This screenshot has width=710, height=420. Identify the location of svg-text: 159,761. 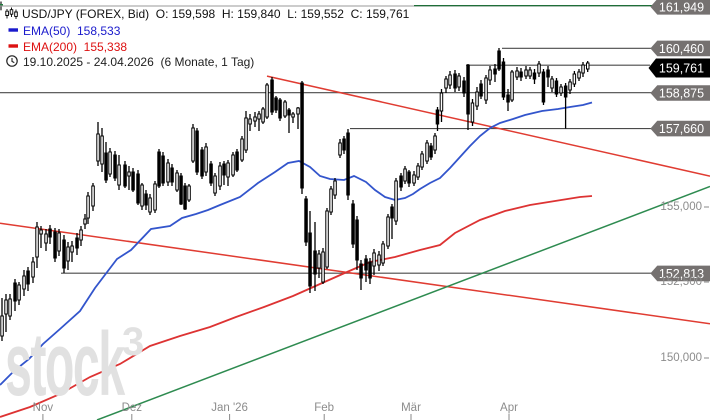
(681, 69).